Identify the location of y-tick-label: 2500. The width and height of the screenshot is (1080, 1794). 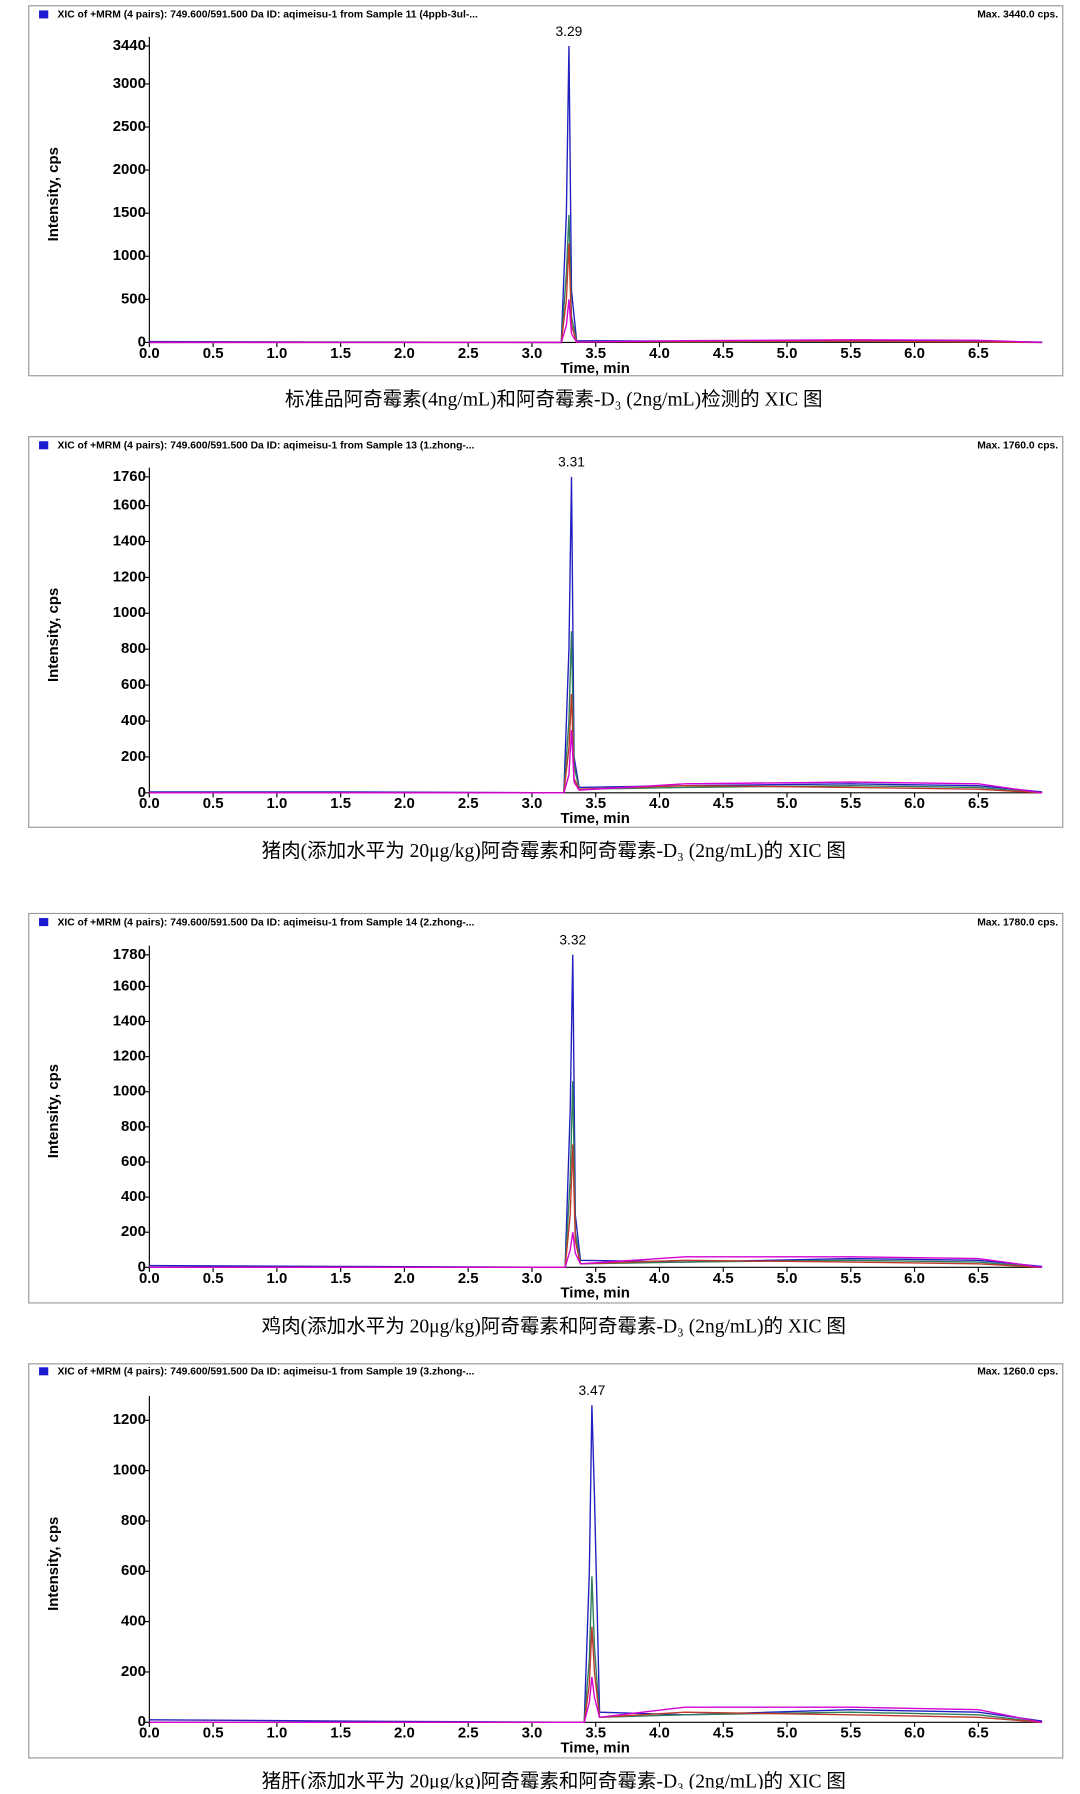
(129, 126).